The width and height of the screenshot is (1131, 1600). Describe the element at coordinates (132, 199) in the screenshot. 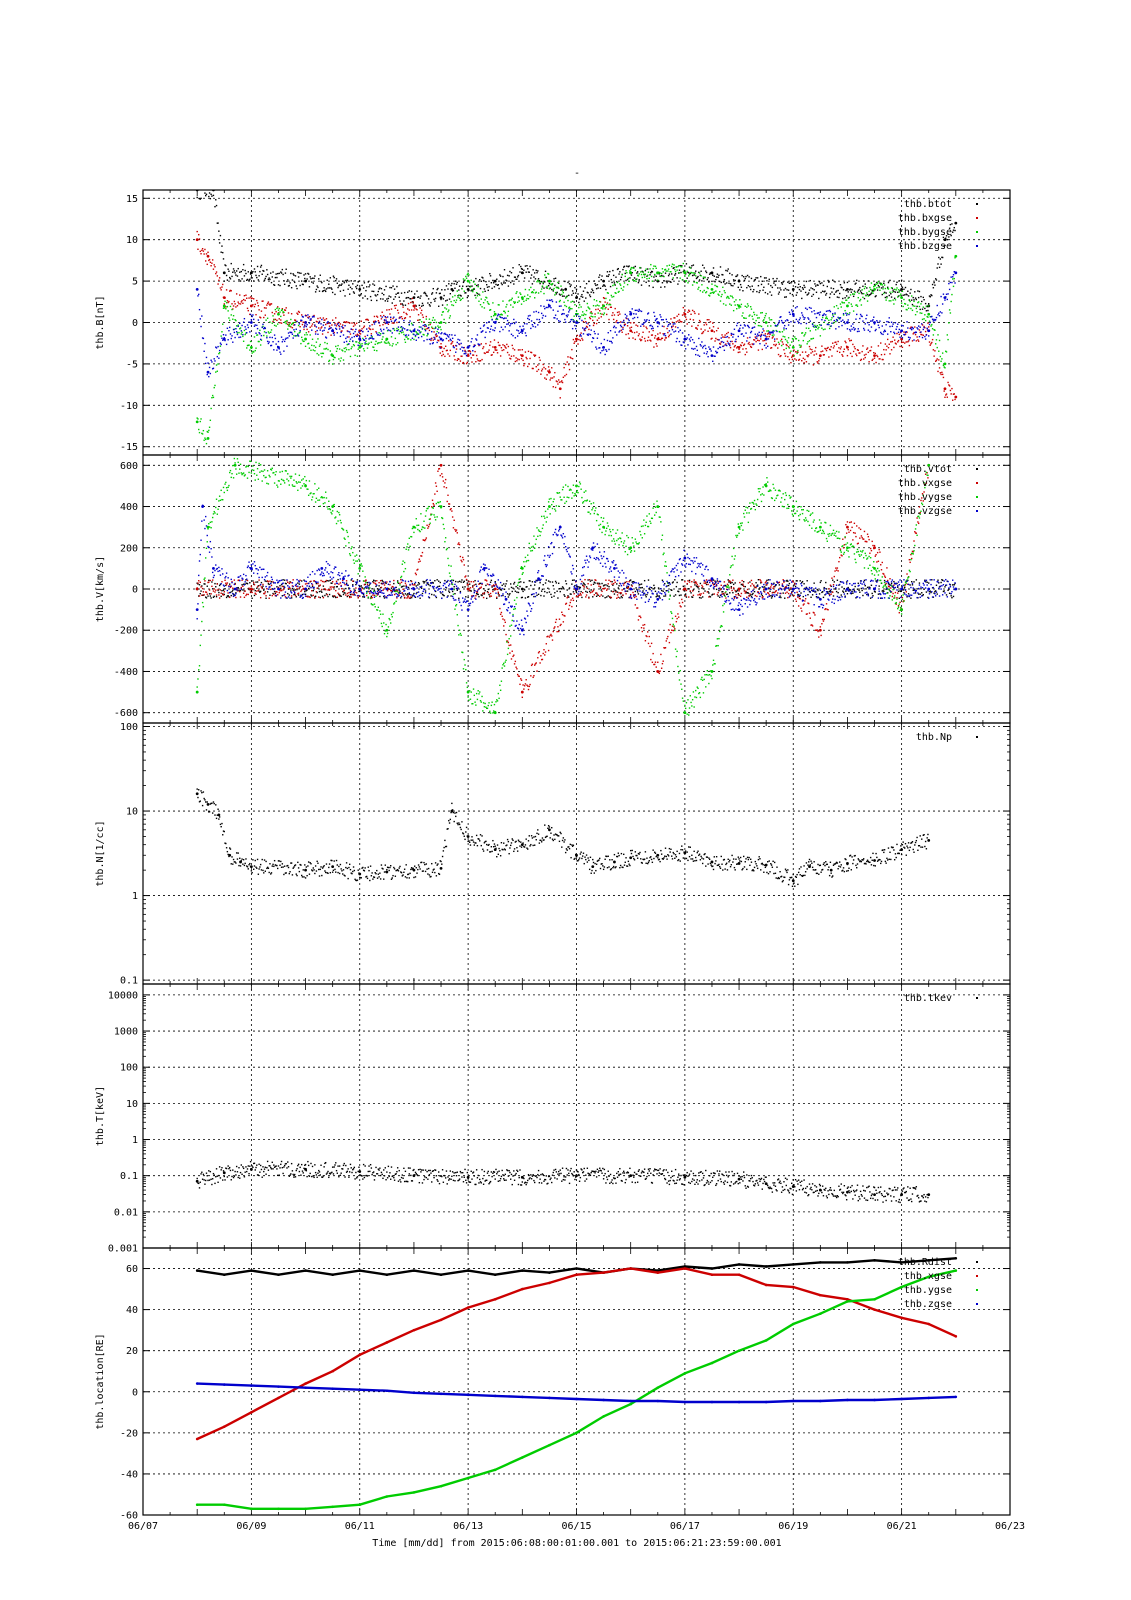

I see `y-tick-label: 15` at that location.